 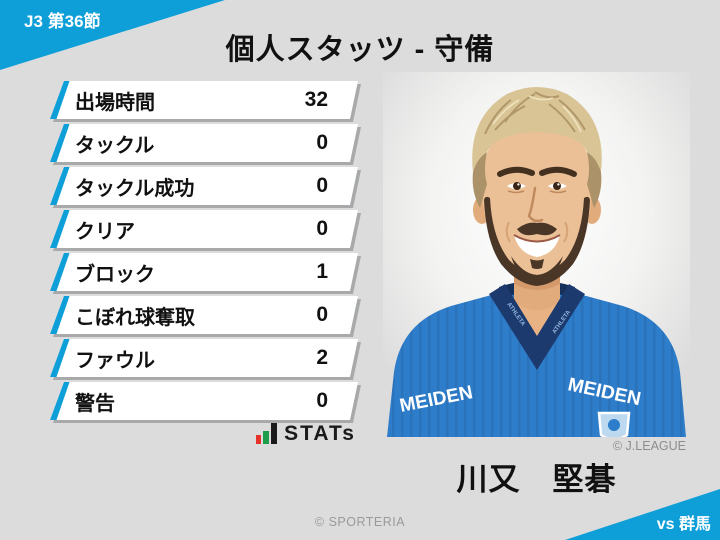 I want to click on stats-logo: STATs, so click(x=203, y=433).